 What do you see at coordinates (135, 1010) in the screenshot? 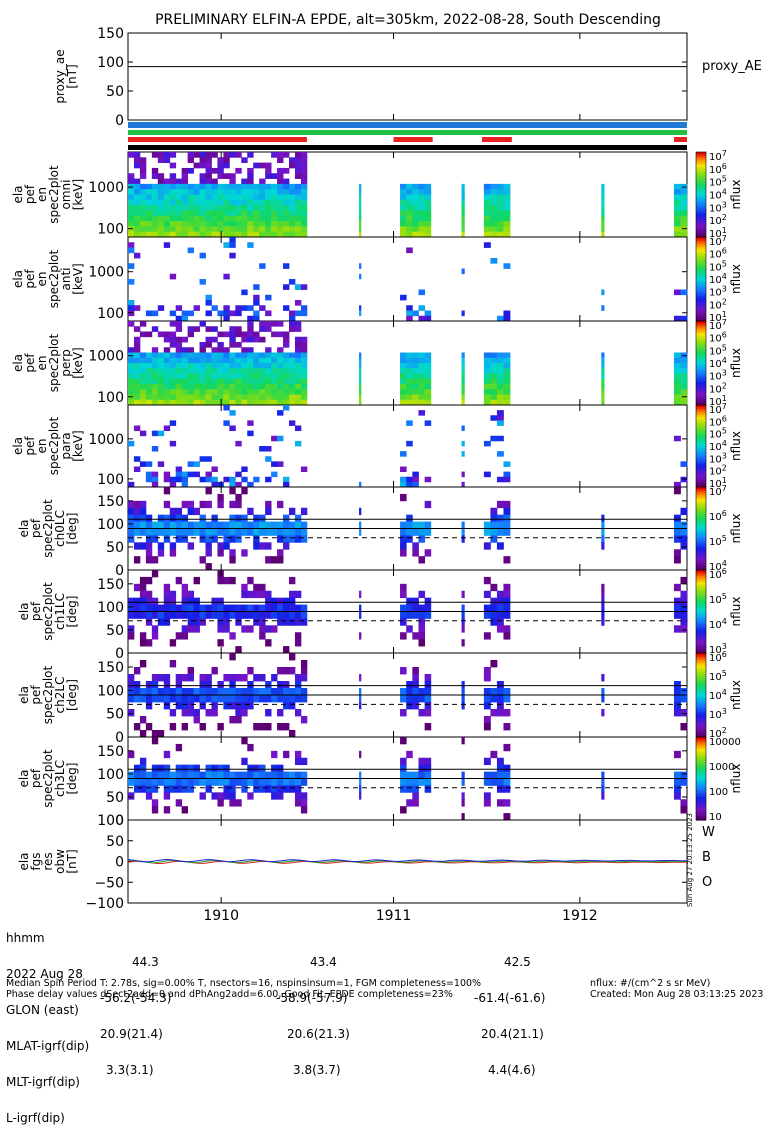
I see `footer-col-1: 44.3 -56.2(-54.3) 20.9(21.4) 3.3(3.1)` at bounding box center [135, 1010].